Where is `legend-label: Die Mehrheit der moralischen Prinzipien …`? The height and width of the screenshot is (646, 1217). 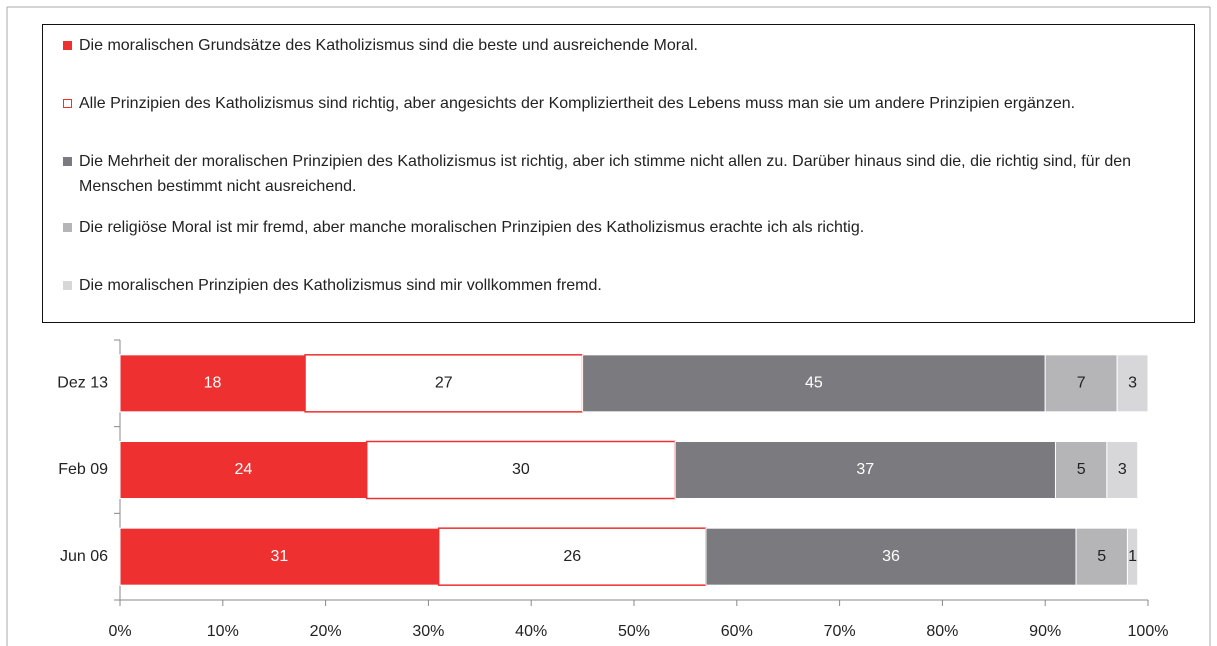 legend-label: Die Mehrheit der moralischen Prinzipien … is located at coordinates (605, 174).